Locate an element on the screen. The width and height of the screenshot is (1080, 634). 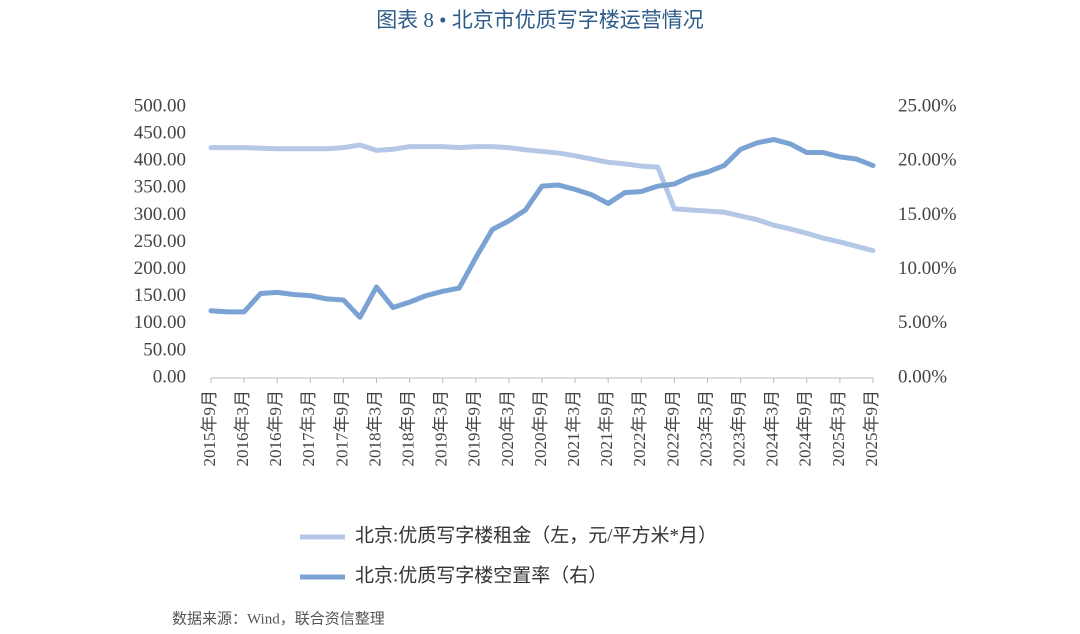
x-tick-label: 2016年9月 is located at coordinates (275, 428).